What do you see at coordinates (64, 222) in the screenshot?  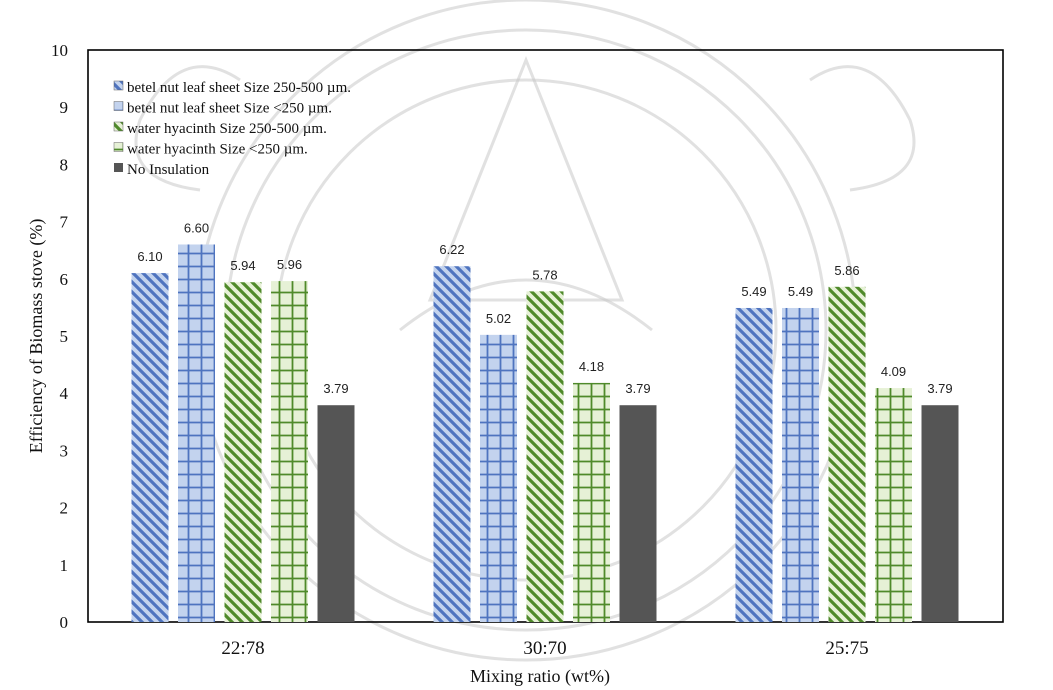 I see `y-tick-label: 7` at bounding box center [64, 222].